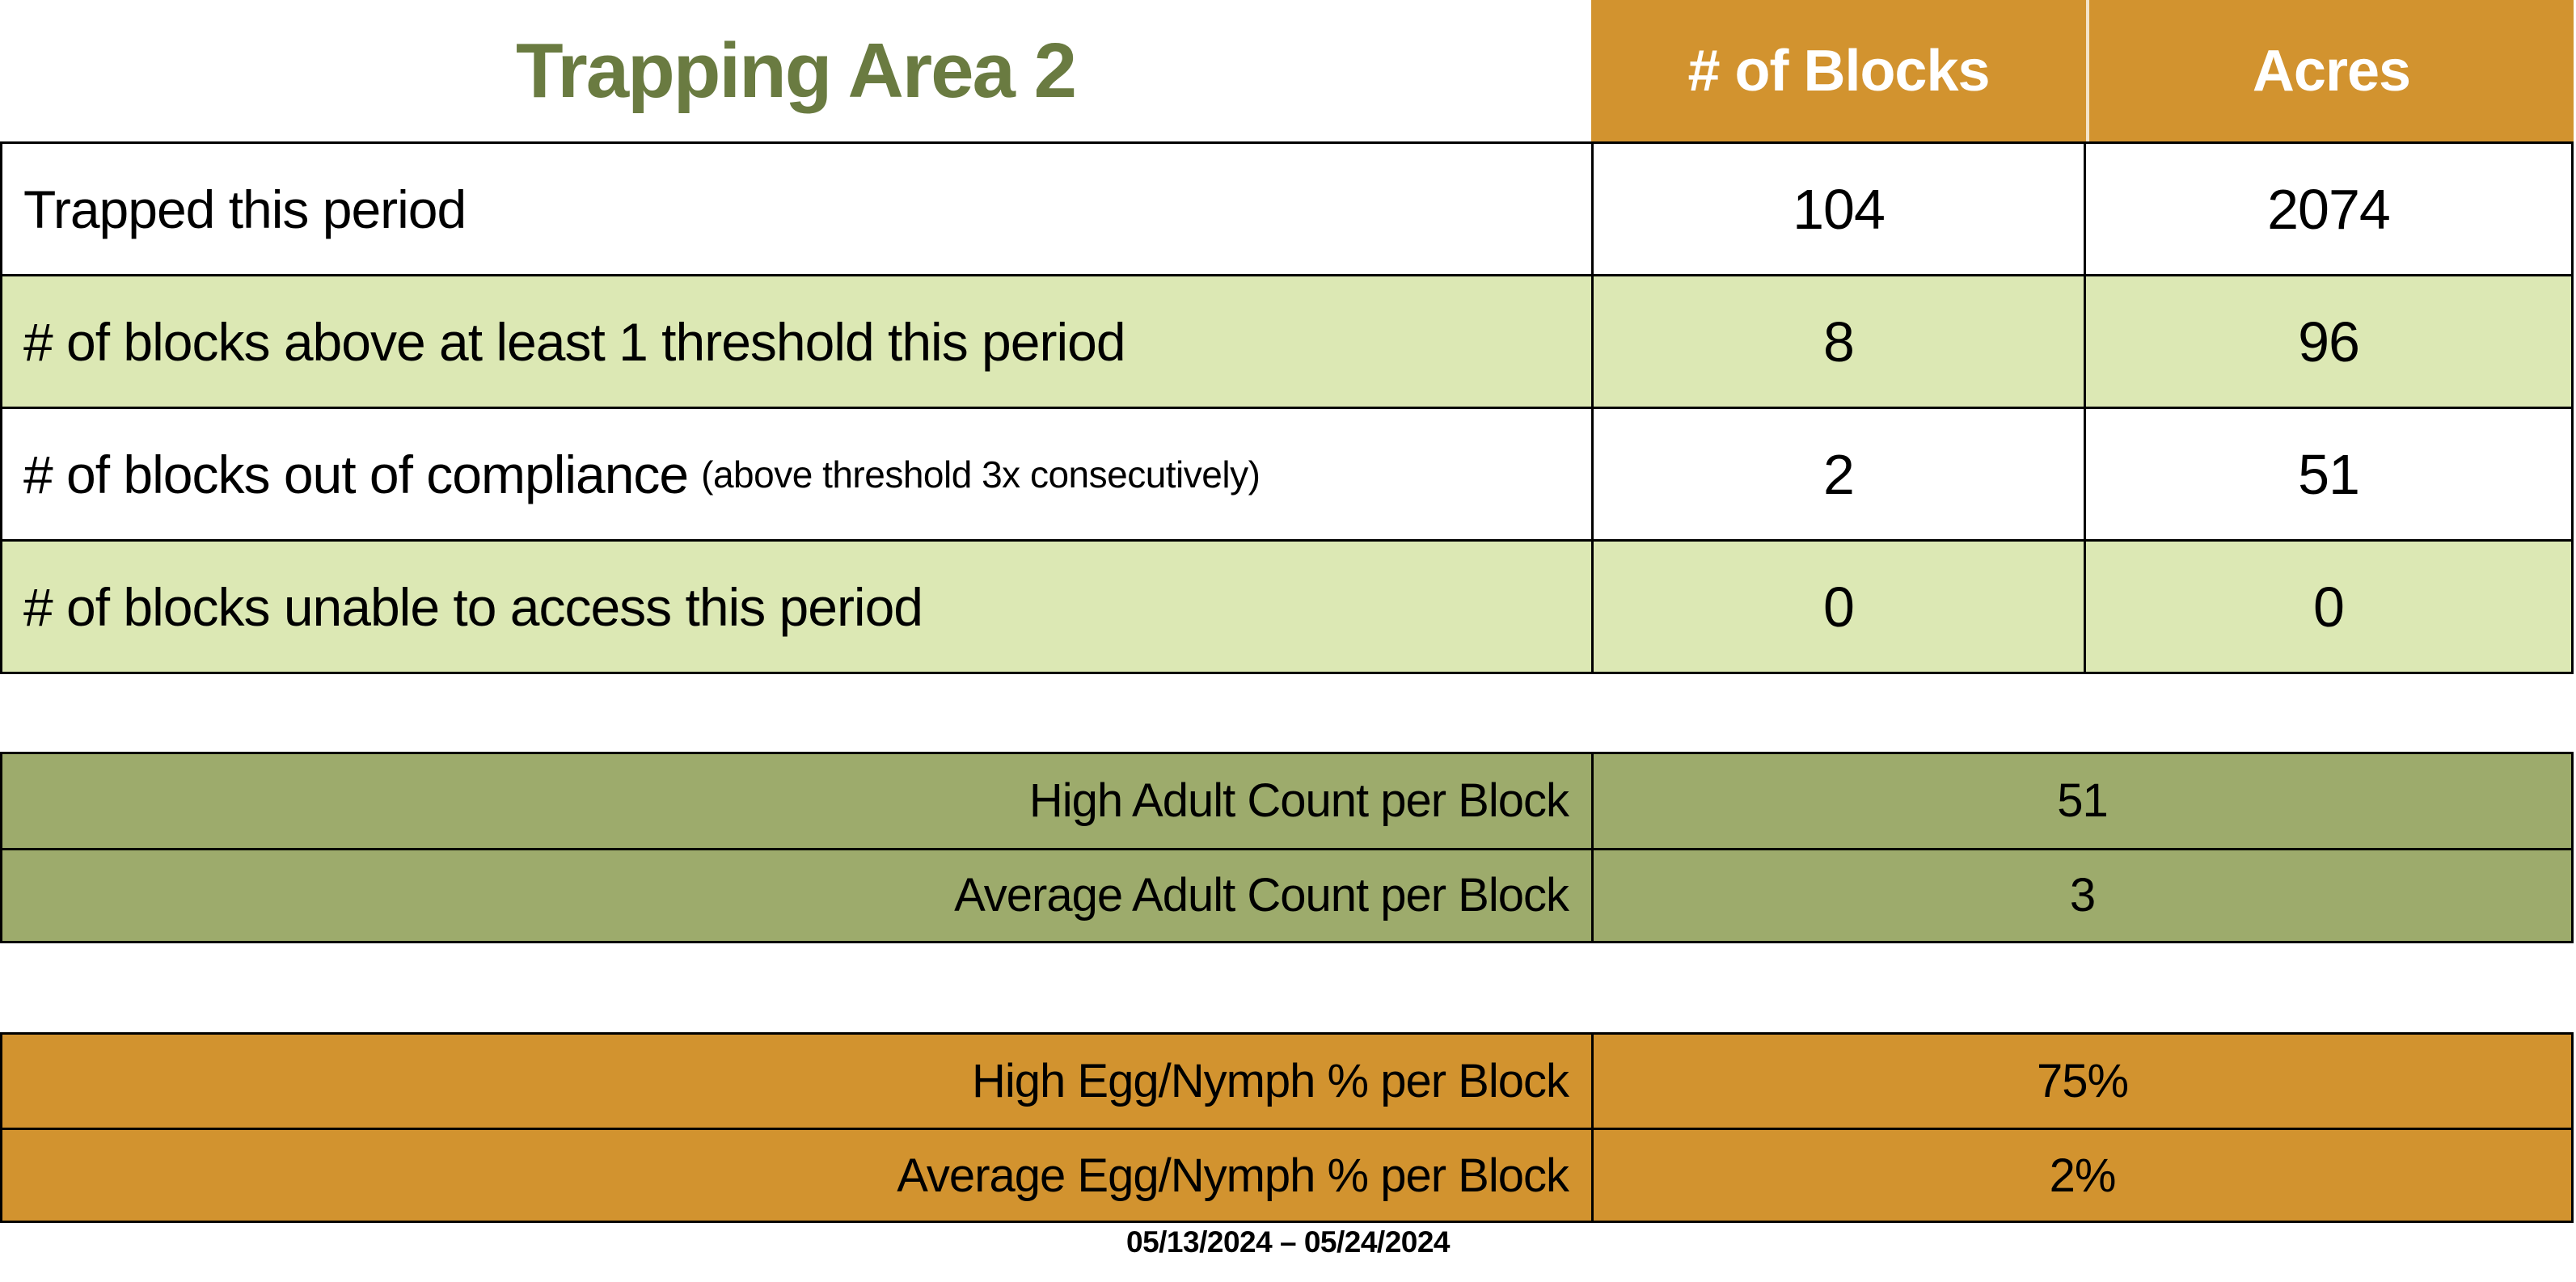  Describe the element at coordinates (1288, 1242) in the screenshot. I see `date-range: 05/13/2024 – 05/24/2024` at that location.